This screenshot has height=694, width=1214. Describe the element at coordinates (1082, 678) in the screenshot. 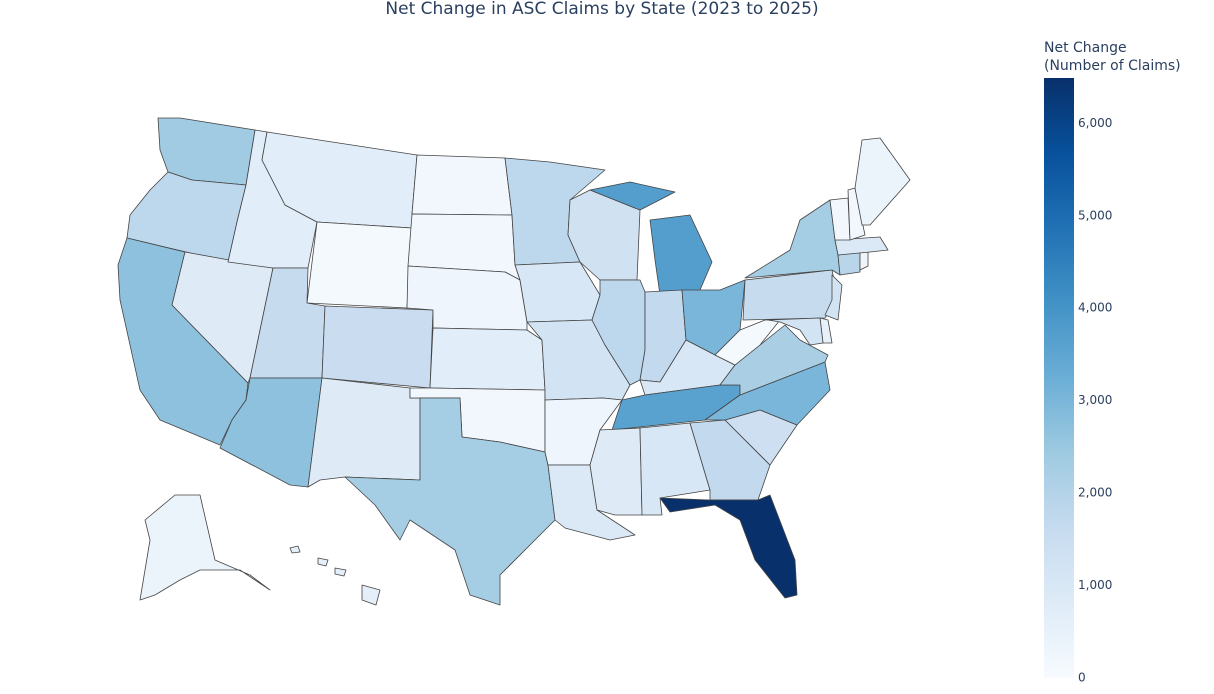

I see `colorbar-tick-label: 0` at that location.